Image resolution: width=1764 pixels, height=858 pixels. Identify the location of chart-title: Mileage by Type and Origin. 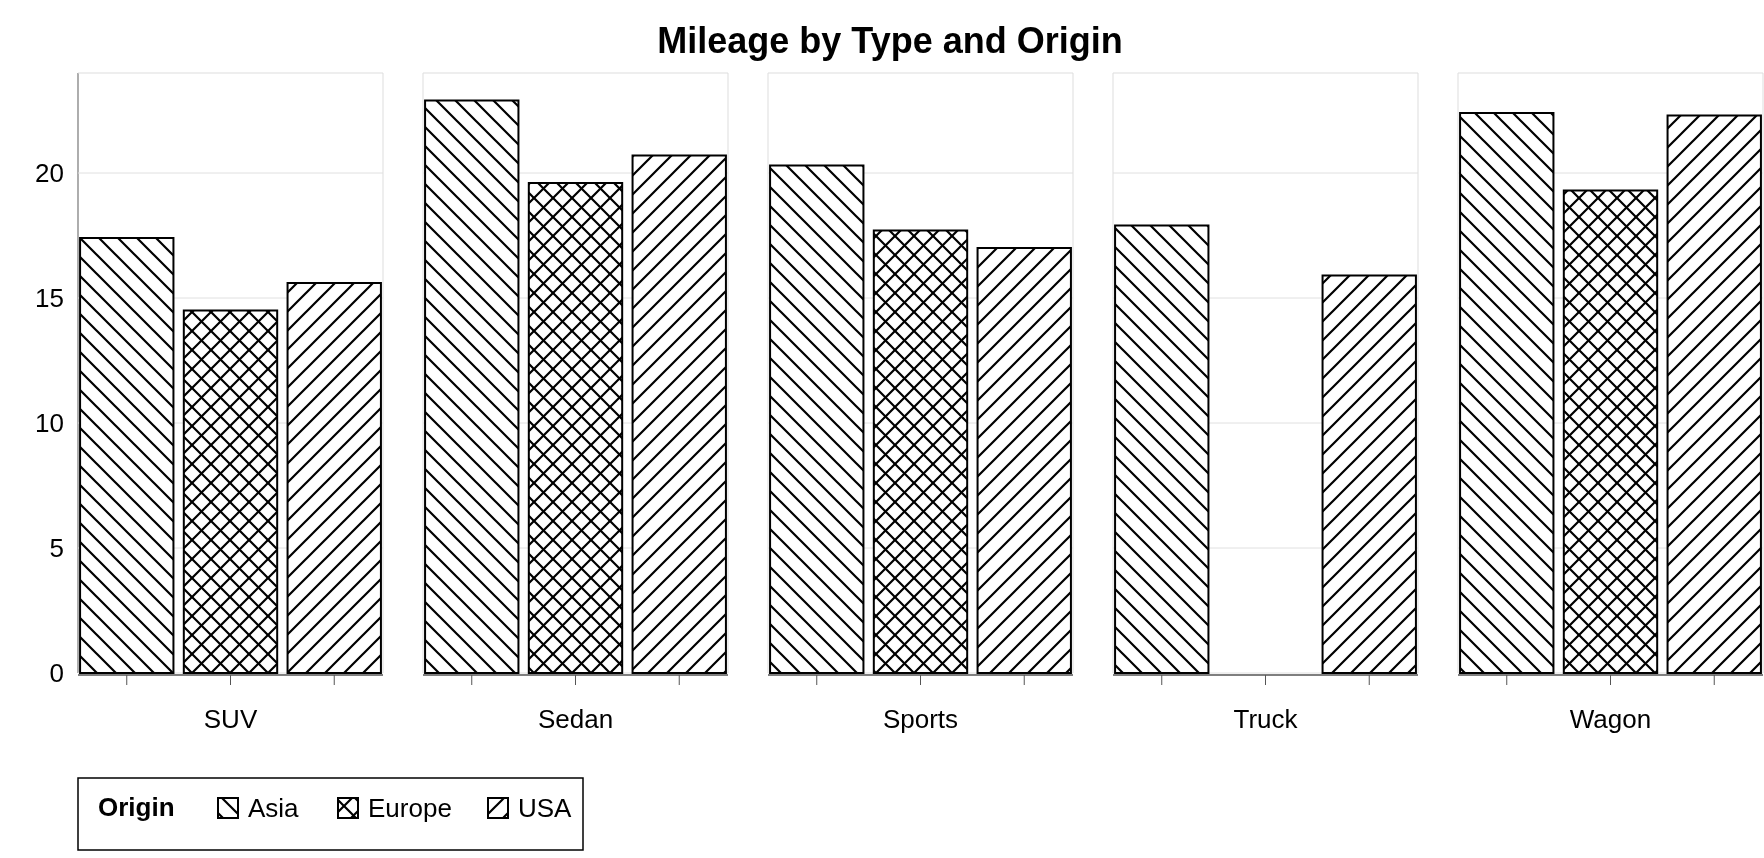
(890, 40).